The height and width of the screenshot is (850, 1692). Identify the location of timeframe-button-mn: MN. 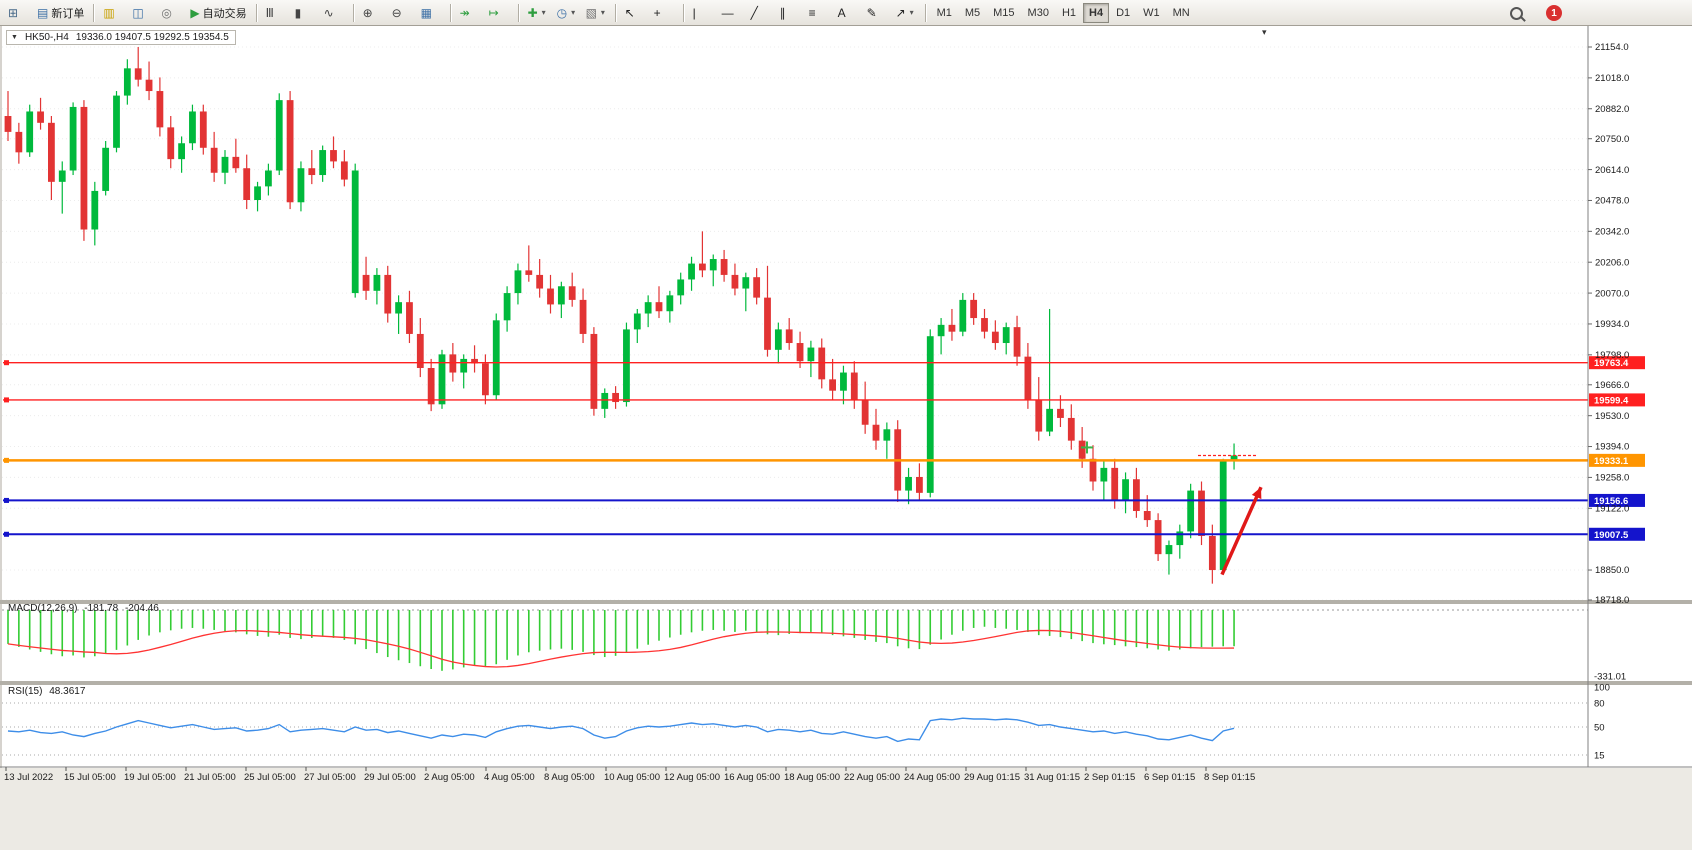
(1181, 12).